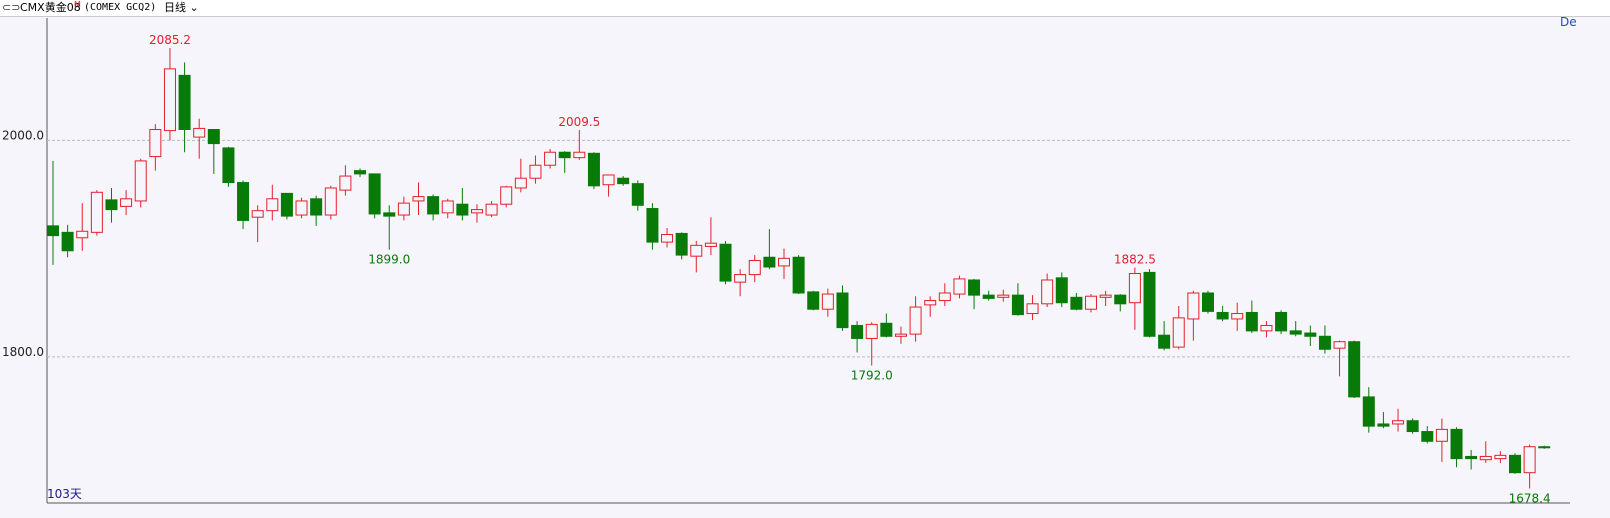 This screenshot has width=1610, height=518. Describe the element at coordinates (23, 135) in the screenshot. I see `y-tick-label: 2000.0` at that location.